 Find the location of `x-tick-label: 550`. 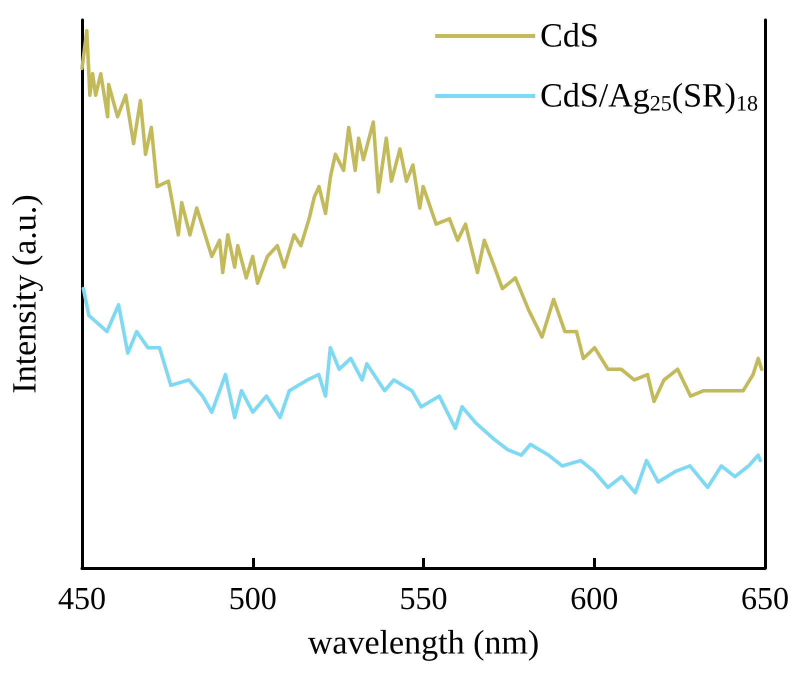

x-tick-label: 550 is located at coordinates (424, 598).